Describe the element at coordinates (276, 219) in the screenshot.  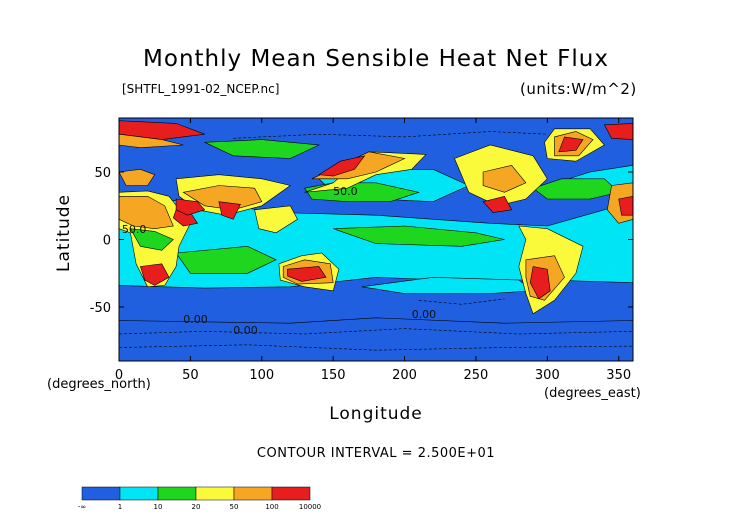
I see `field-se-asia-yellow` at that location.